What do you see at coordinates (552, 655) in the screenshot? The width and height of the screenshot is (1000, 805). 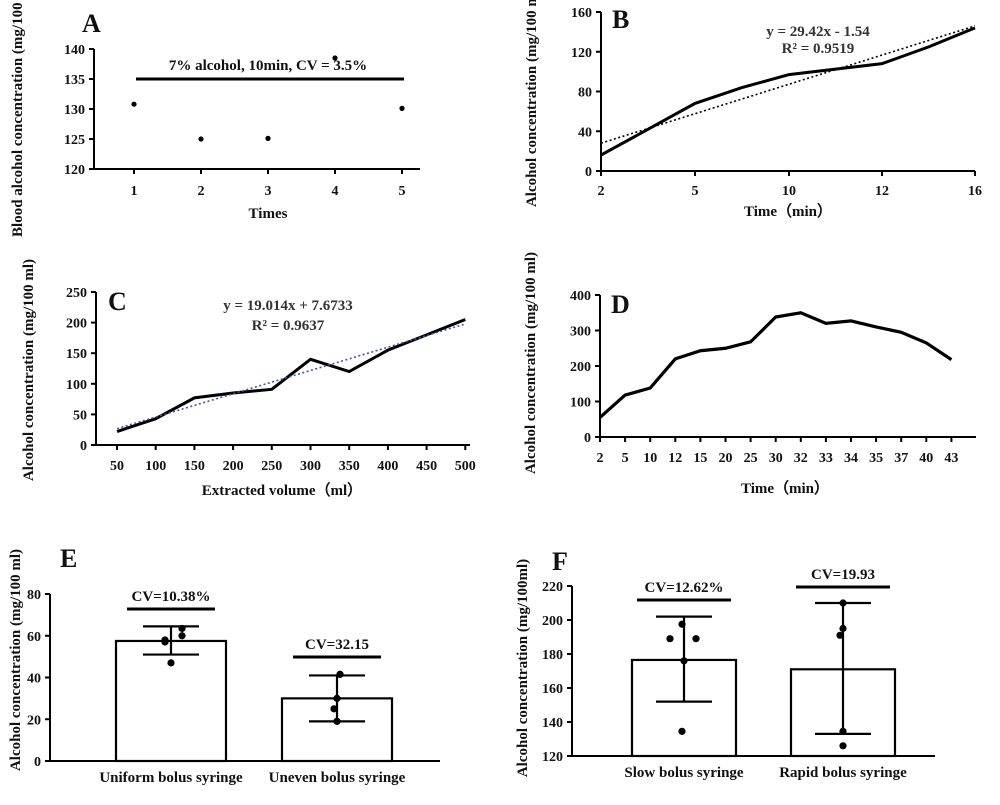 I see `y-tick-label: 180` at bounding box center [552, 655].